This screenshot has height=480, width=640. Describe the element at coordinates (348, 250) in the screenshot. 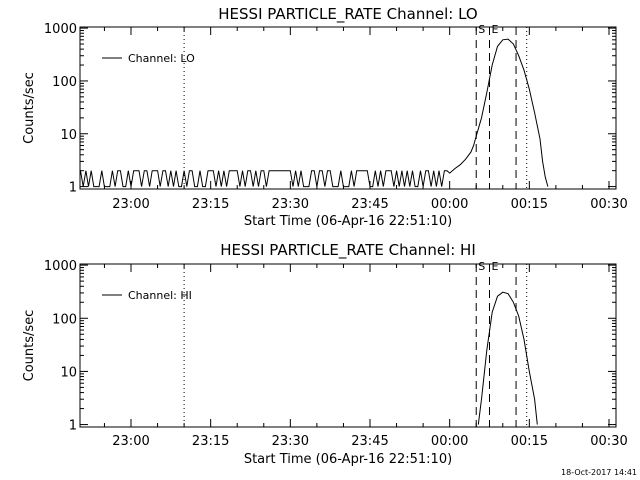

I see `chart-title: HESSI PARTICLE_RATE Channel: HI` at that location.